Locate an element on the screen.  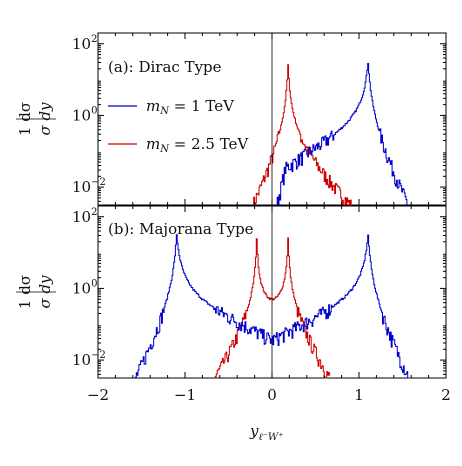
majorana-red-trace is located at coordinates (272, 308).